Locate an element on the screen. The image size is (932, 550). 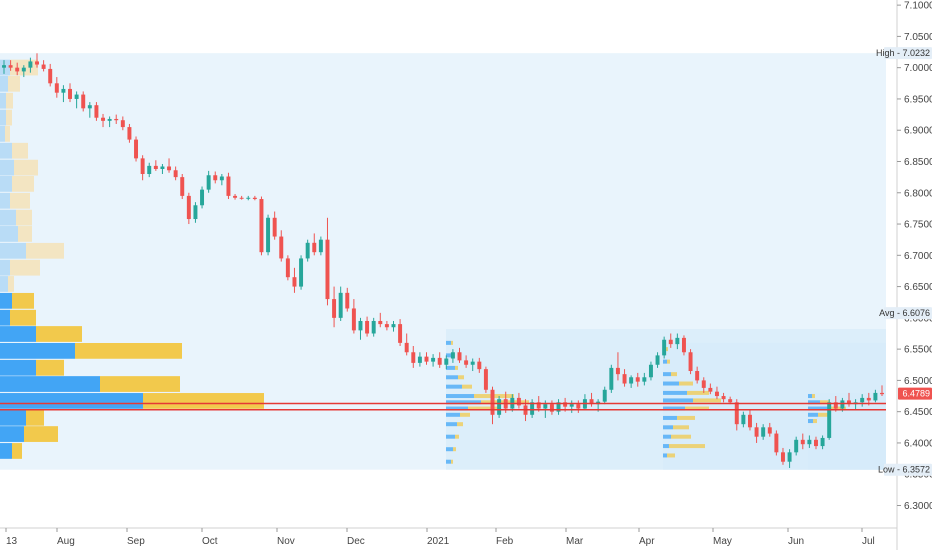
x-tick-label: Apr is located at coordinates (647, 541).